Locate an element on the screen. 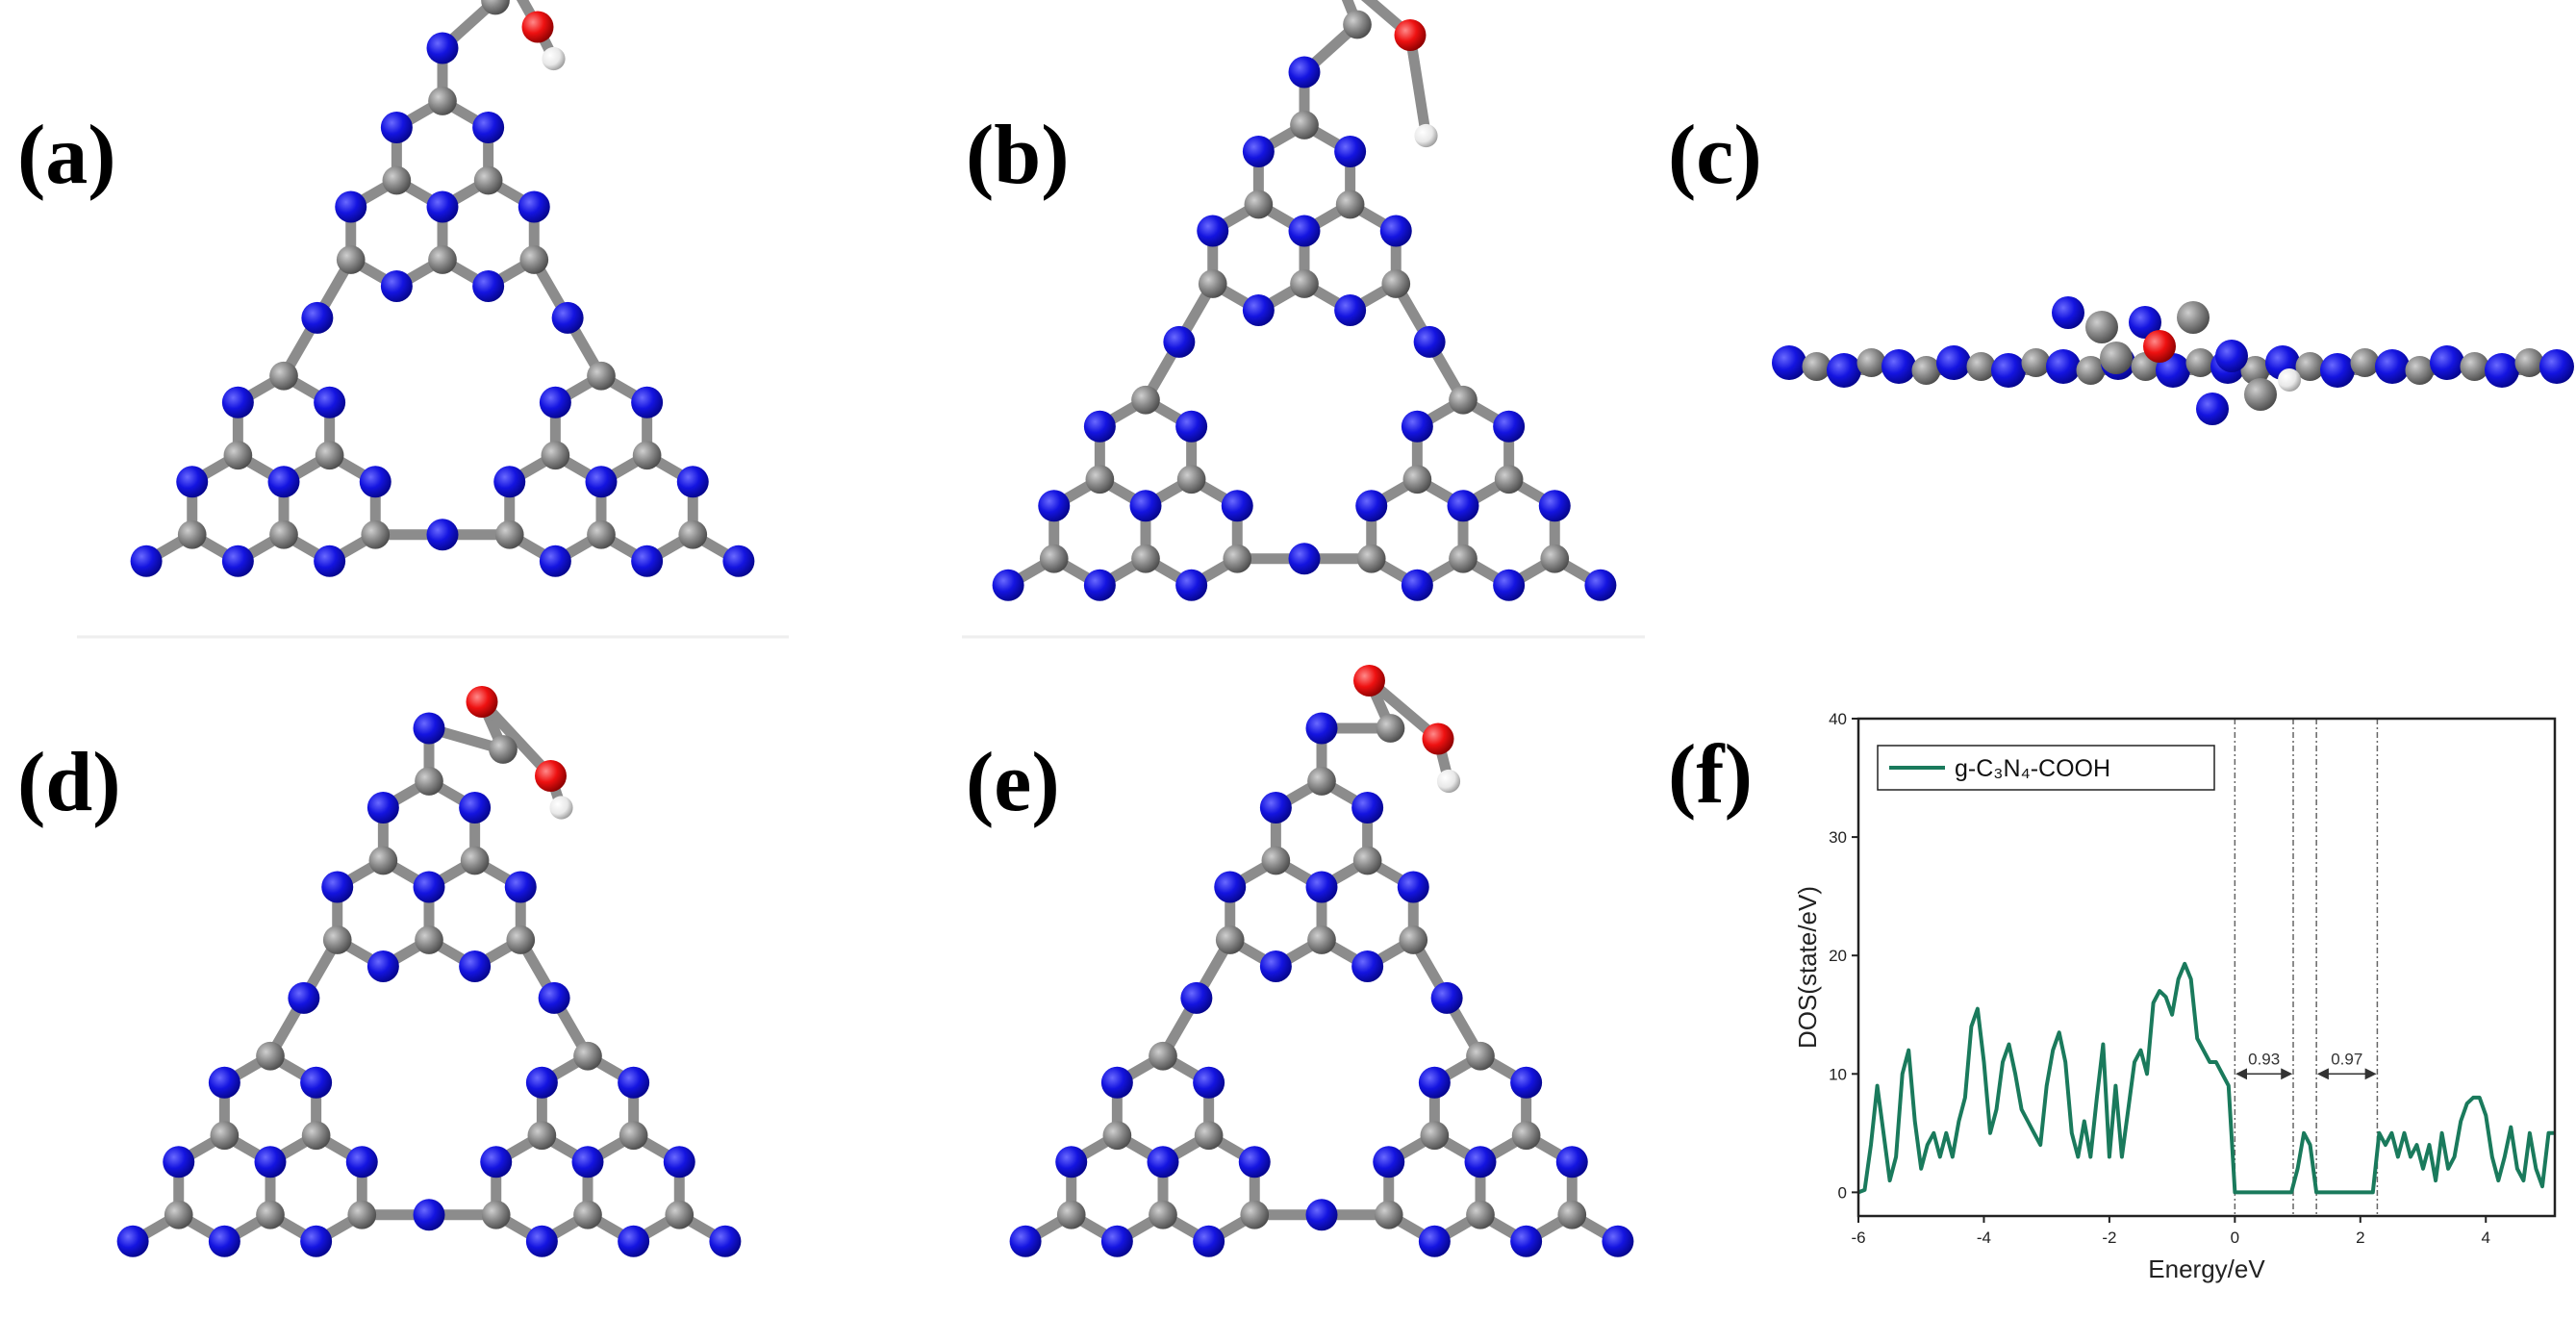 Image resolution: width=2576 pixels, height=1343 pixels. panel-label: (c) is located at coordinates (1715, 155).